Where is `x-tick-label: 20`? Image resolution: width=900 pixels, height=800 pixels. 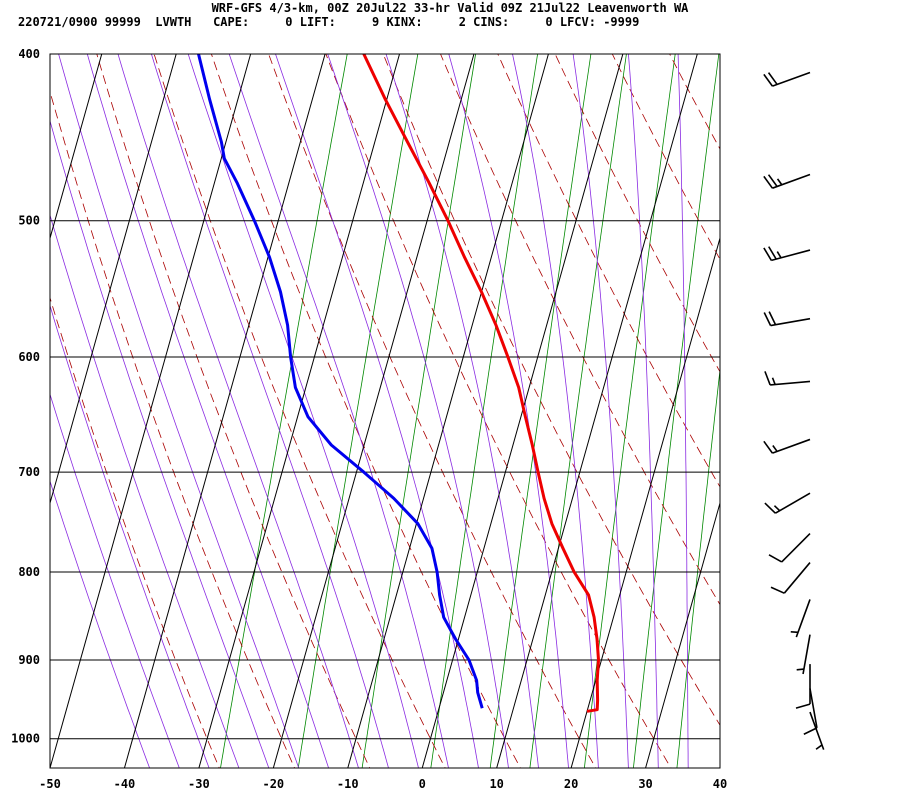
x-tick-label: 20 is located at coordinates (571, 784).